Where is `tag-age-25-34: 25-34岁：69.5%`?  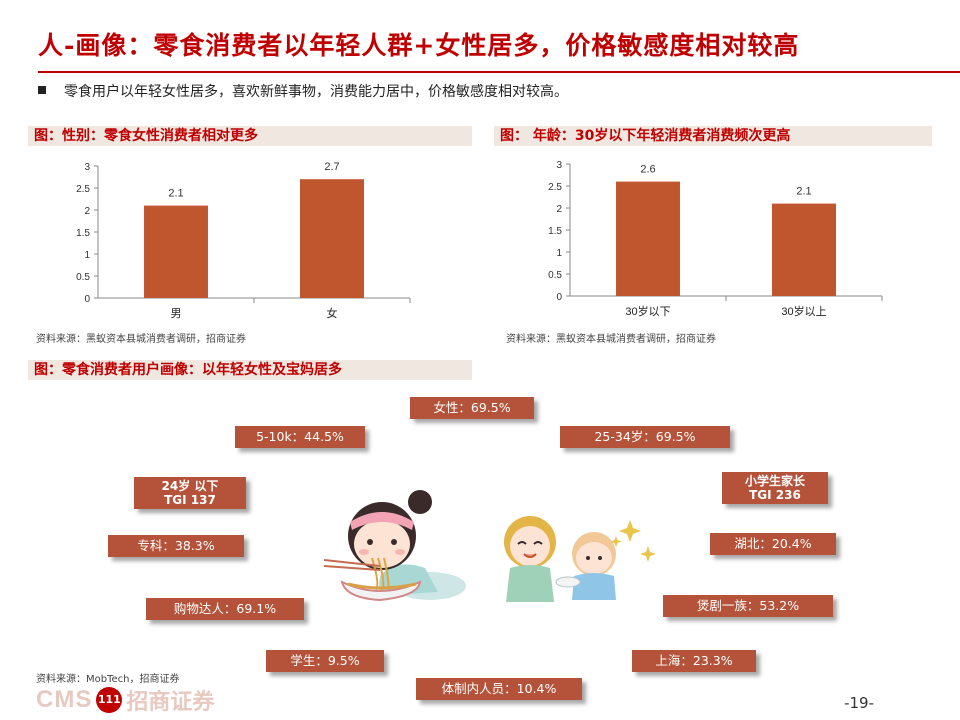 tag-age-25-34: 25-34岁：69.5% is located at coordinates (645, 437).